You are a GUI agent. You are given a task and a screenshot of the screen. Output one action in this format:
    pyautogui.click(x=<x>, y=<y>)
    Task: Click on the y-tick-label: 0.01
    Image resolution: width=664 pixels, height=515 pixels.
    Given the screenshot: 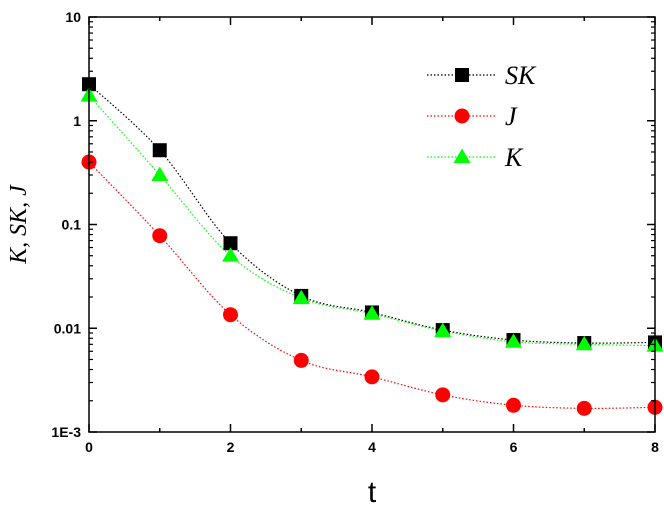 What is the action you would take?
    pyautogui.click(x=67, y=328)
    